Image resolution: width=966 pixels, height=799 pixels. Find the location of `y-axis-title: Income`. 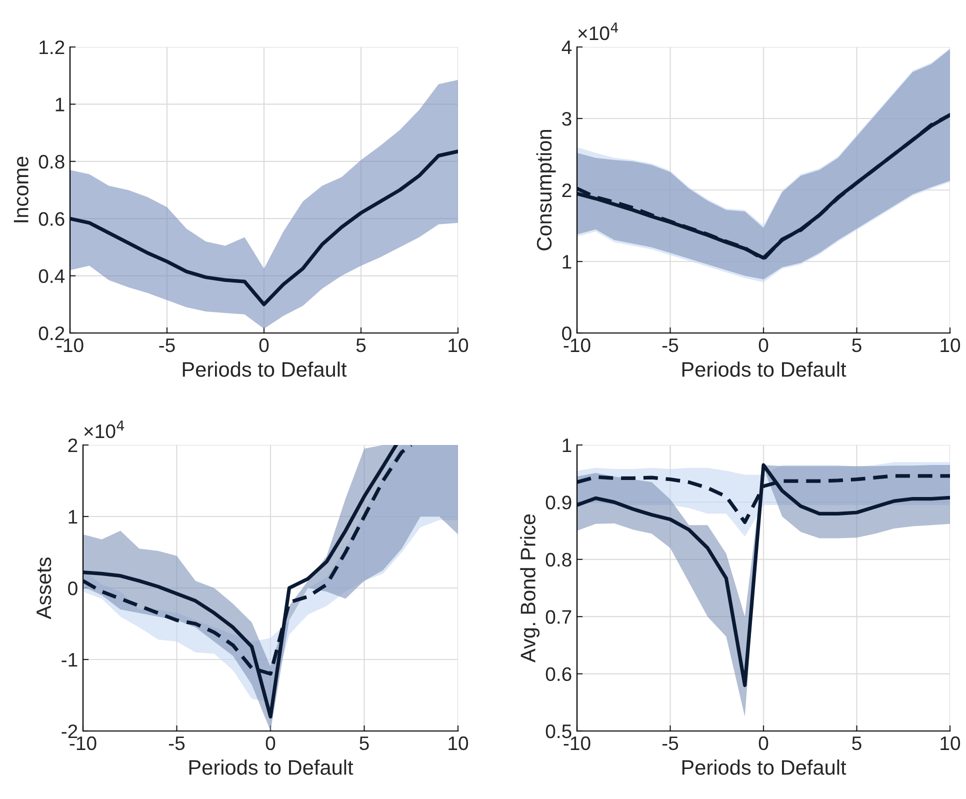

y-axis-title: Income is located at coordinates (21, 189).